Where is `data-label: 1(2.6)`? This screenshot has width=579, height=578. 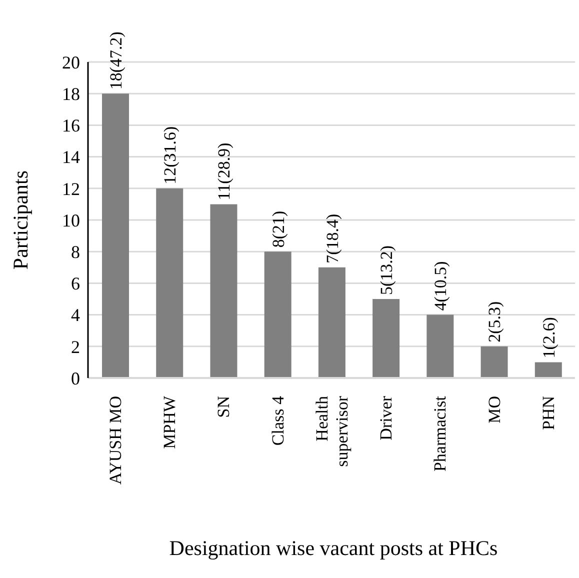
data-label: 1(2.6) is located at coordinates (548, 337).